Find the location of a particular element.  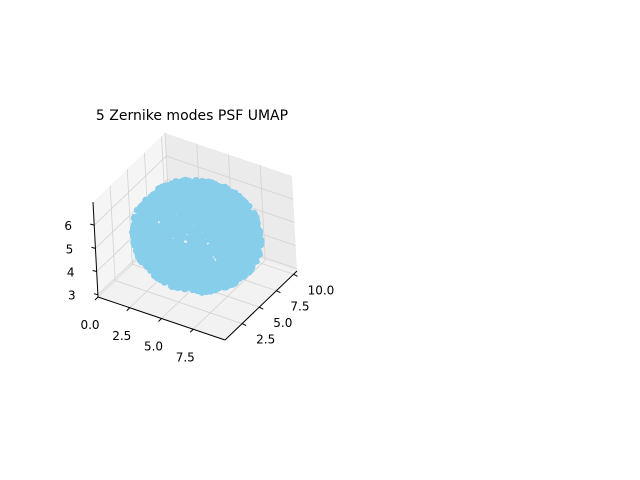

scatter-points is located at coordinates (197, 236).